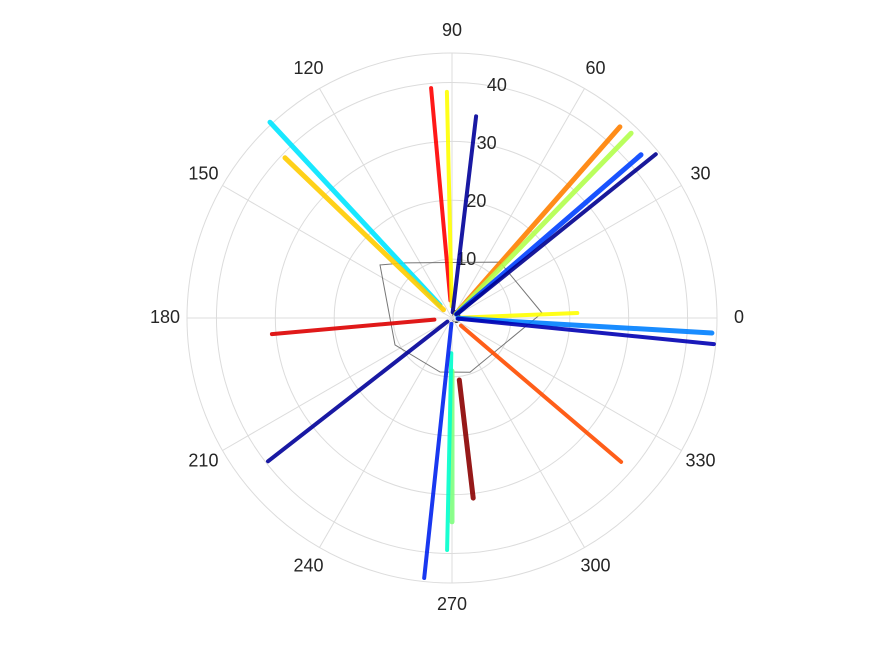  What do you see at coordinates (701, 173) in the screenshot?
I see `theta-tick-label: 30` at bounding box center [701, 173].